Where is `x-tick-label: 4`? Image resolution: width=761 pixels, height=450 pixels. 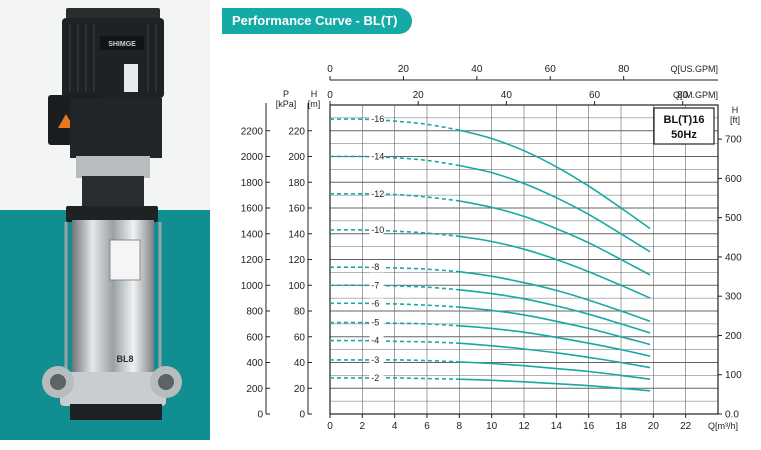 x-tick-label: 4 is located at coordinates (395, 426).